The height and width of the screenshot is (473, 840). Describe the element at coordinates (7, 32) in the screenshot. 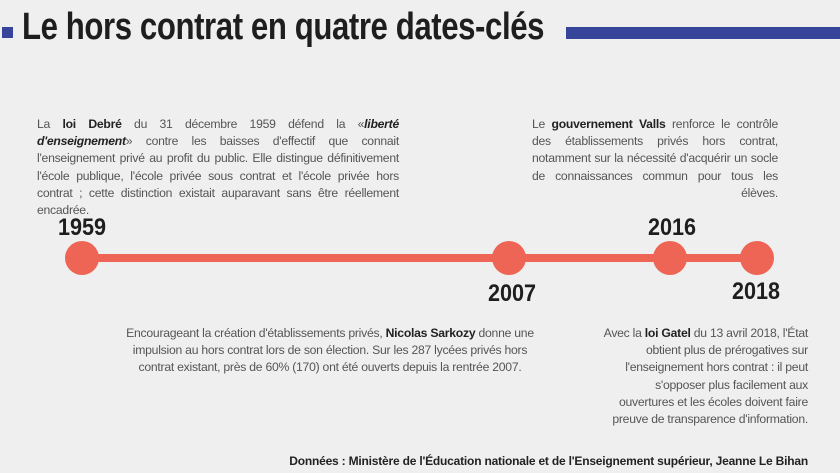

I see `title-square-accent` at that location.